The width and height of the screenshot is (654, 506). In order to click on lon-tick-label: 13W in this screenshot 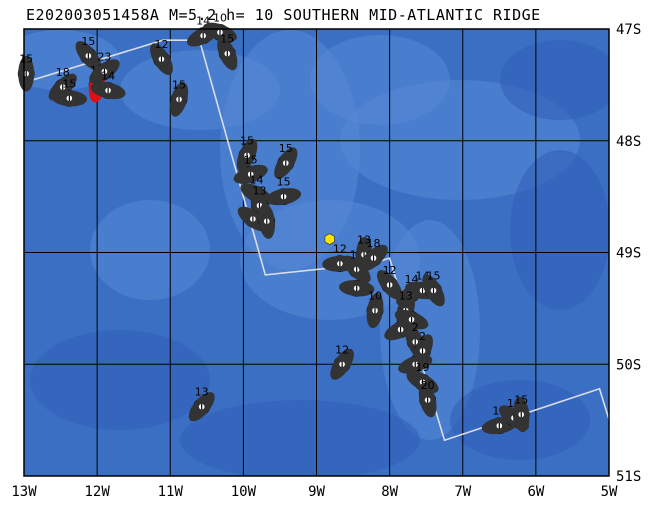, I will do `click(24, 492)`.